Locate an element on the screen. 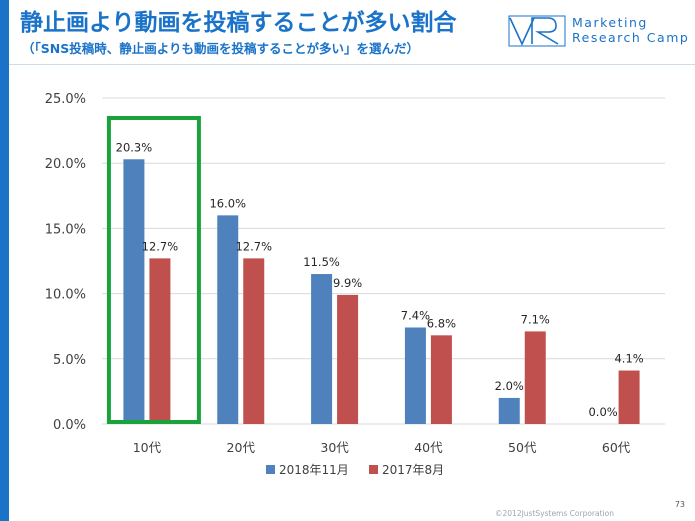 This screenshot has width=695, height=521. y-tick-label: 20.0% is located at coordinates (65, 164).